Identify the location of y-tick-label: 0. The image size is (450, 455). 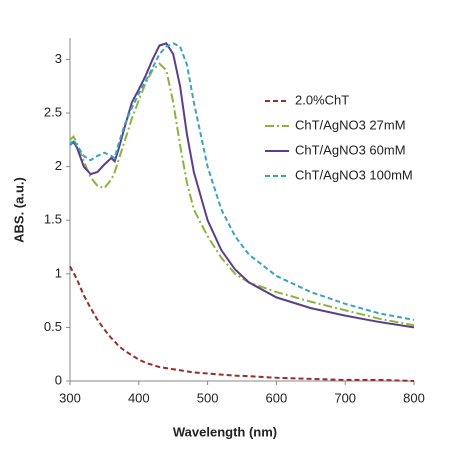
(58, 379).